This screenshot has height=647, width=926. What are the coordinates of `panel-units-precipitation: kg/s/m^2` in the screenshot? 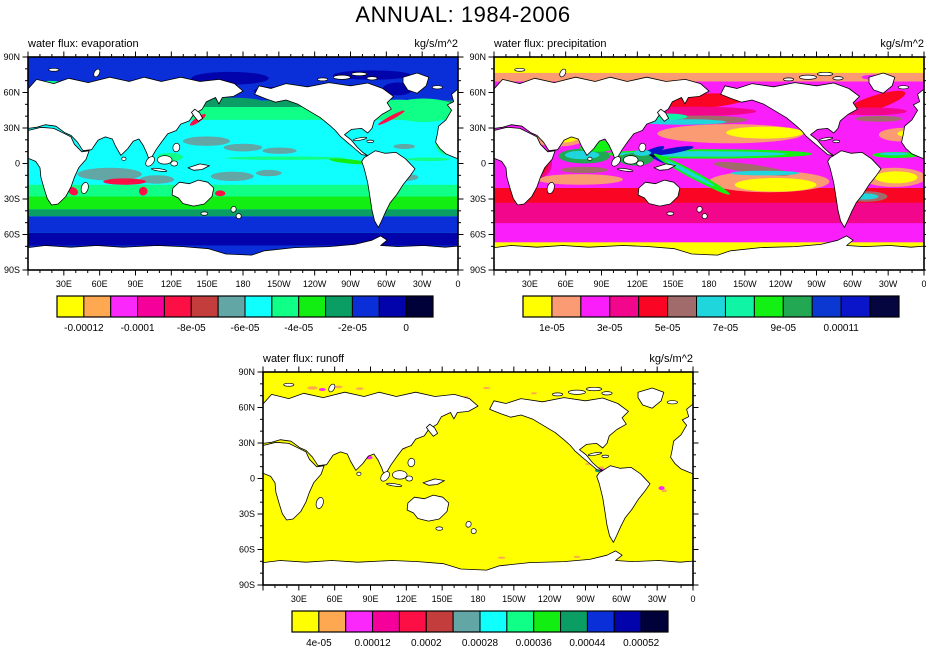 It's located at (902, 44).